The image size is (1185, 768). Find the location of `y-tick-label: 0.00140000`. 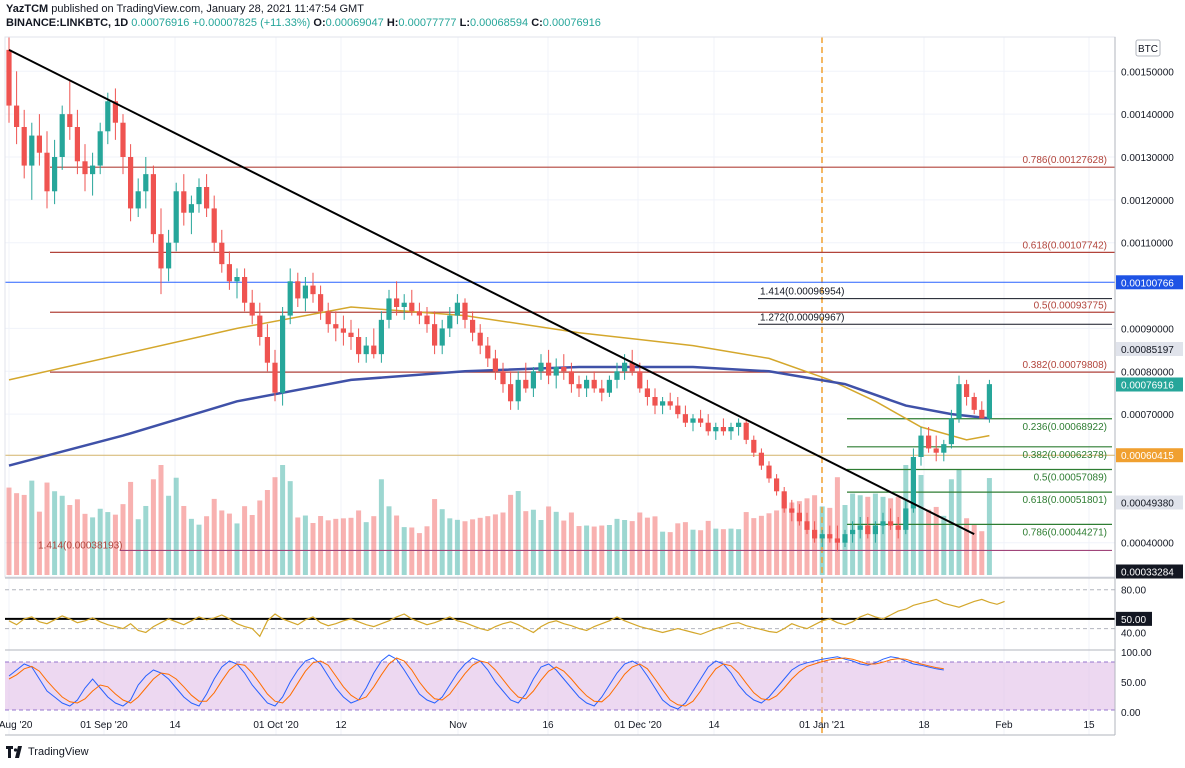

y-tick-label: 0.00140000 is located at coordinates (1147, 115).